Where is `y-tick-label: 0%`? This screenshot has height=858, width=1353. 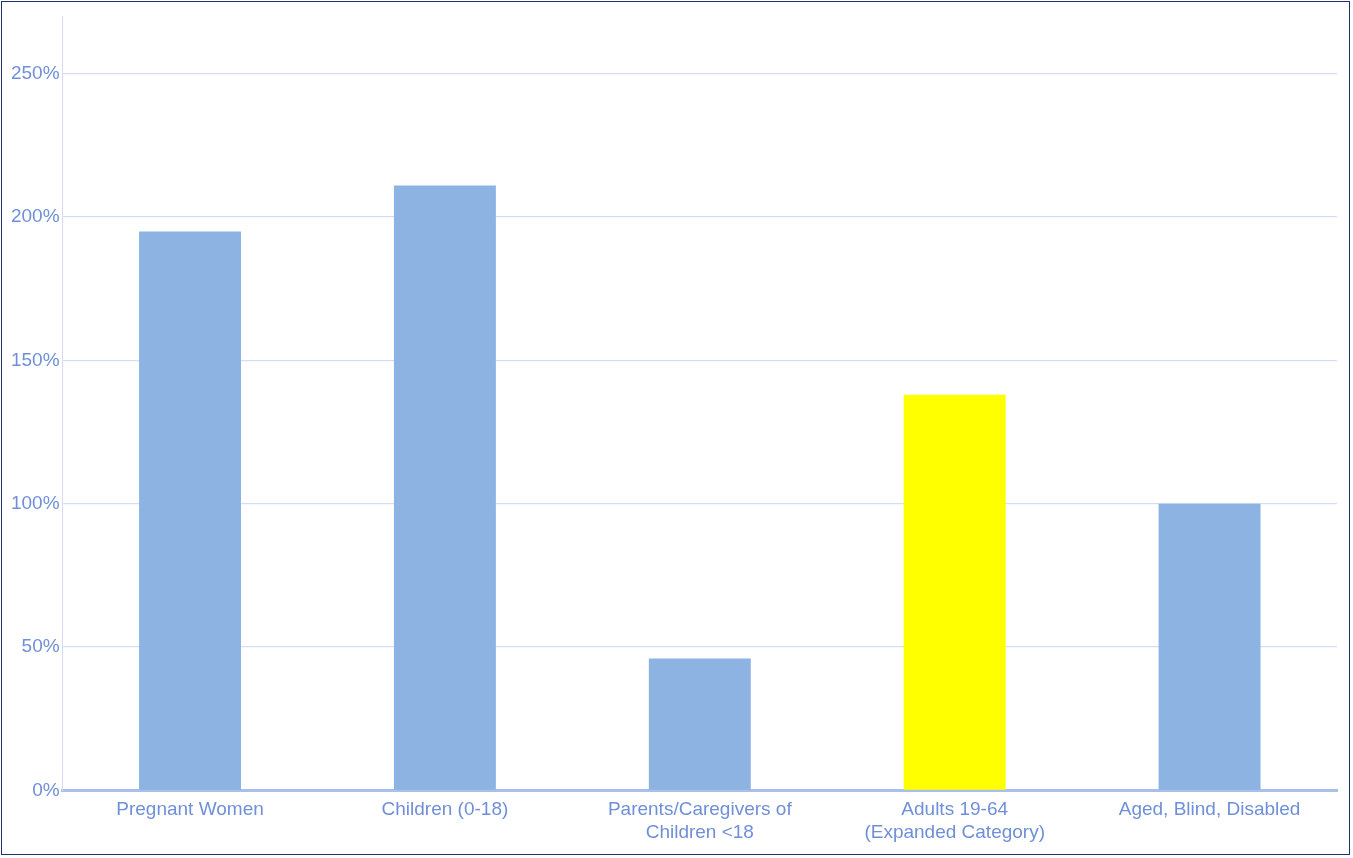 y-tick-label: 0% is located at coordinates (46, 789).